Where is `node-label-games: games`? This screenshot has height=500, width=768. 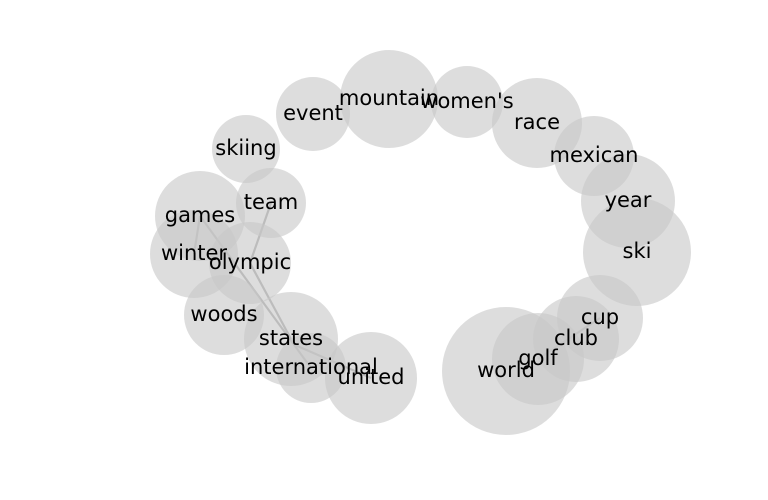 node-label-games: games is located at coordinates (200, 215).